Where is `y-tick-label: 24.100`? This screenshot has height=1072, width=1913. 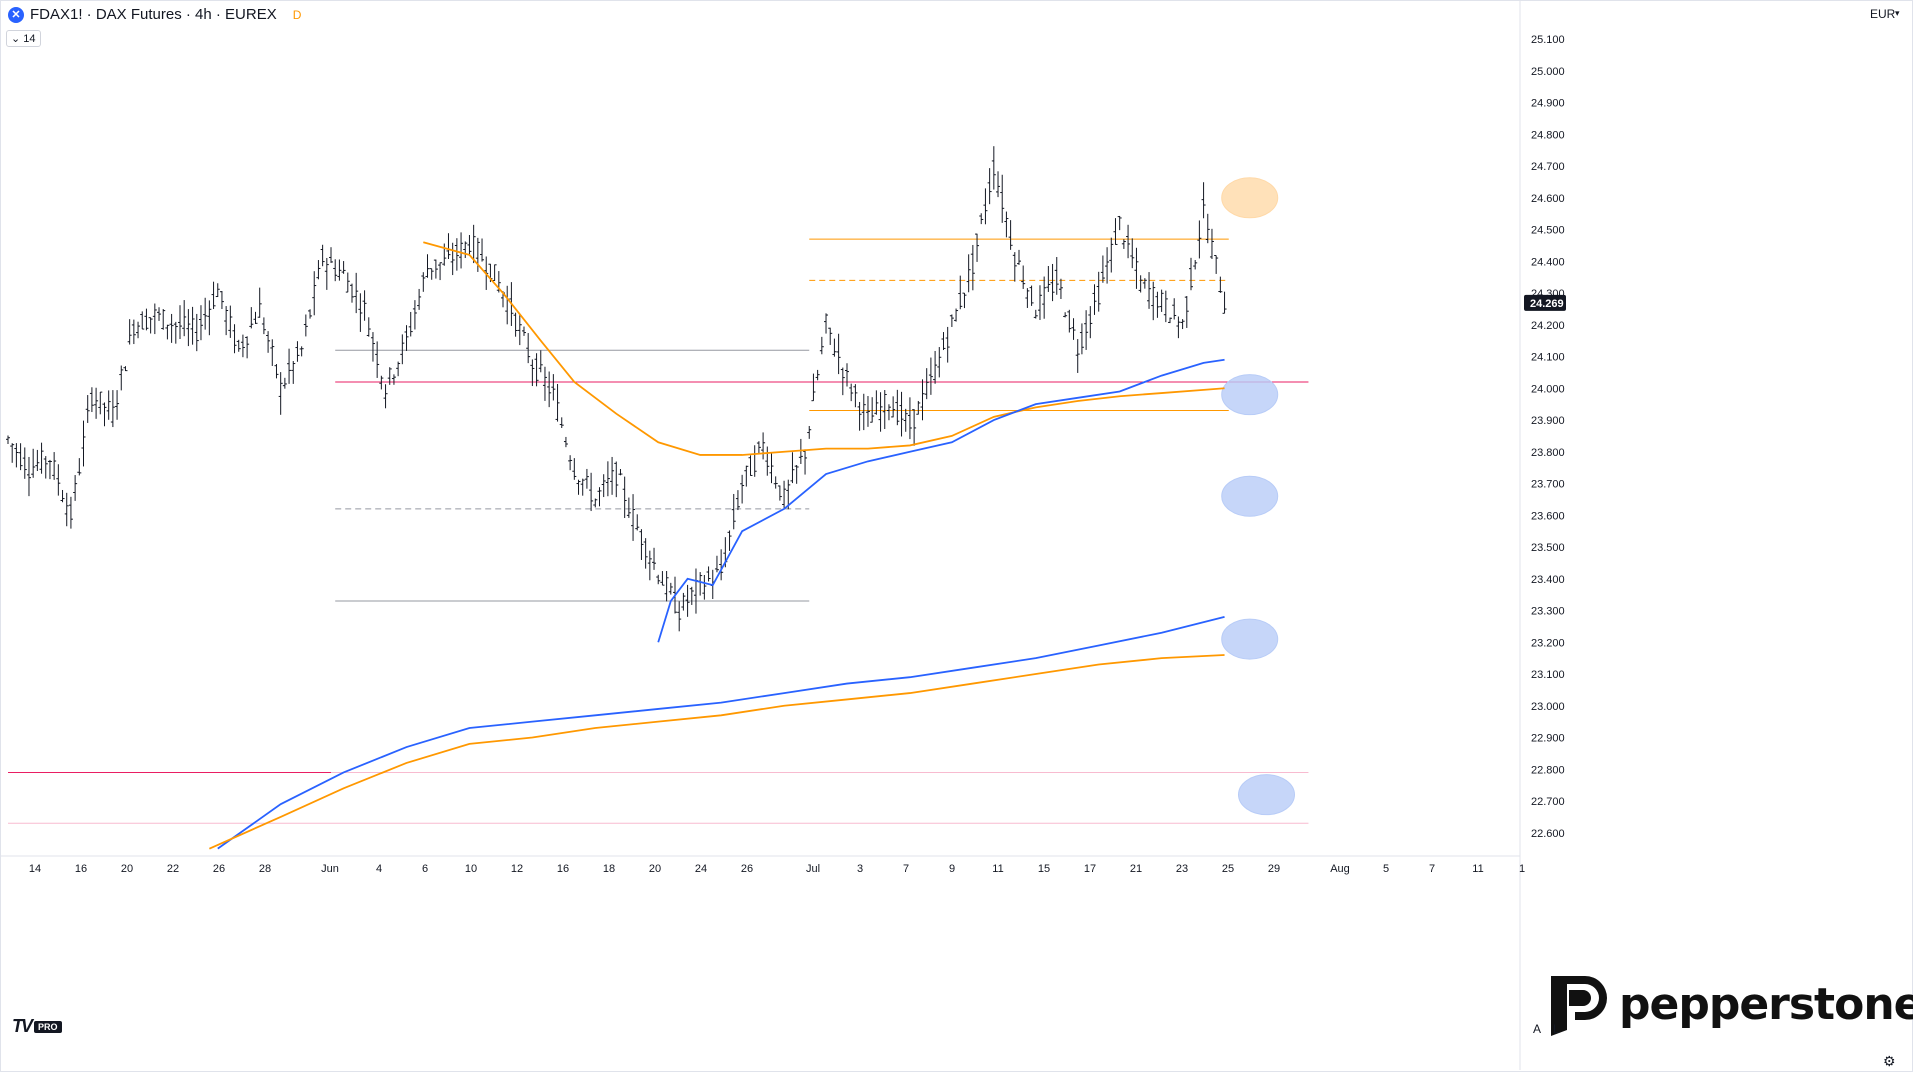 y-tick-label: 24.100 is located at coordinates (1548, 358).